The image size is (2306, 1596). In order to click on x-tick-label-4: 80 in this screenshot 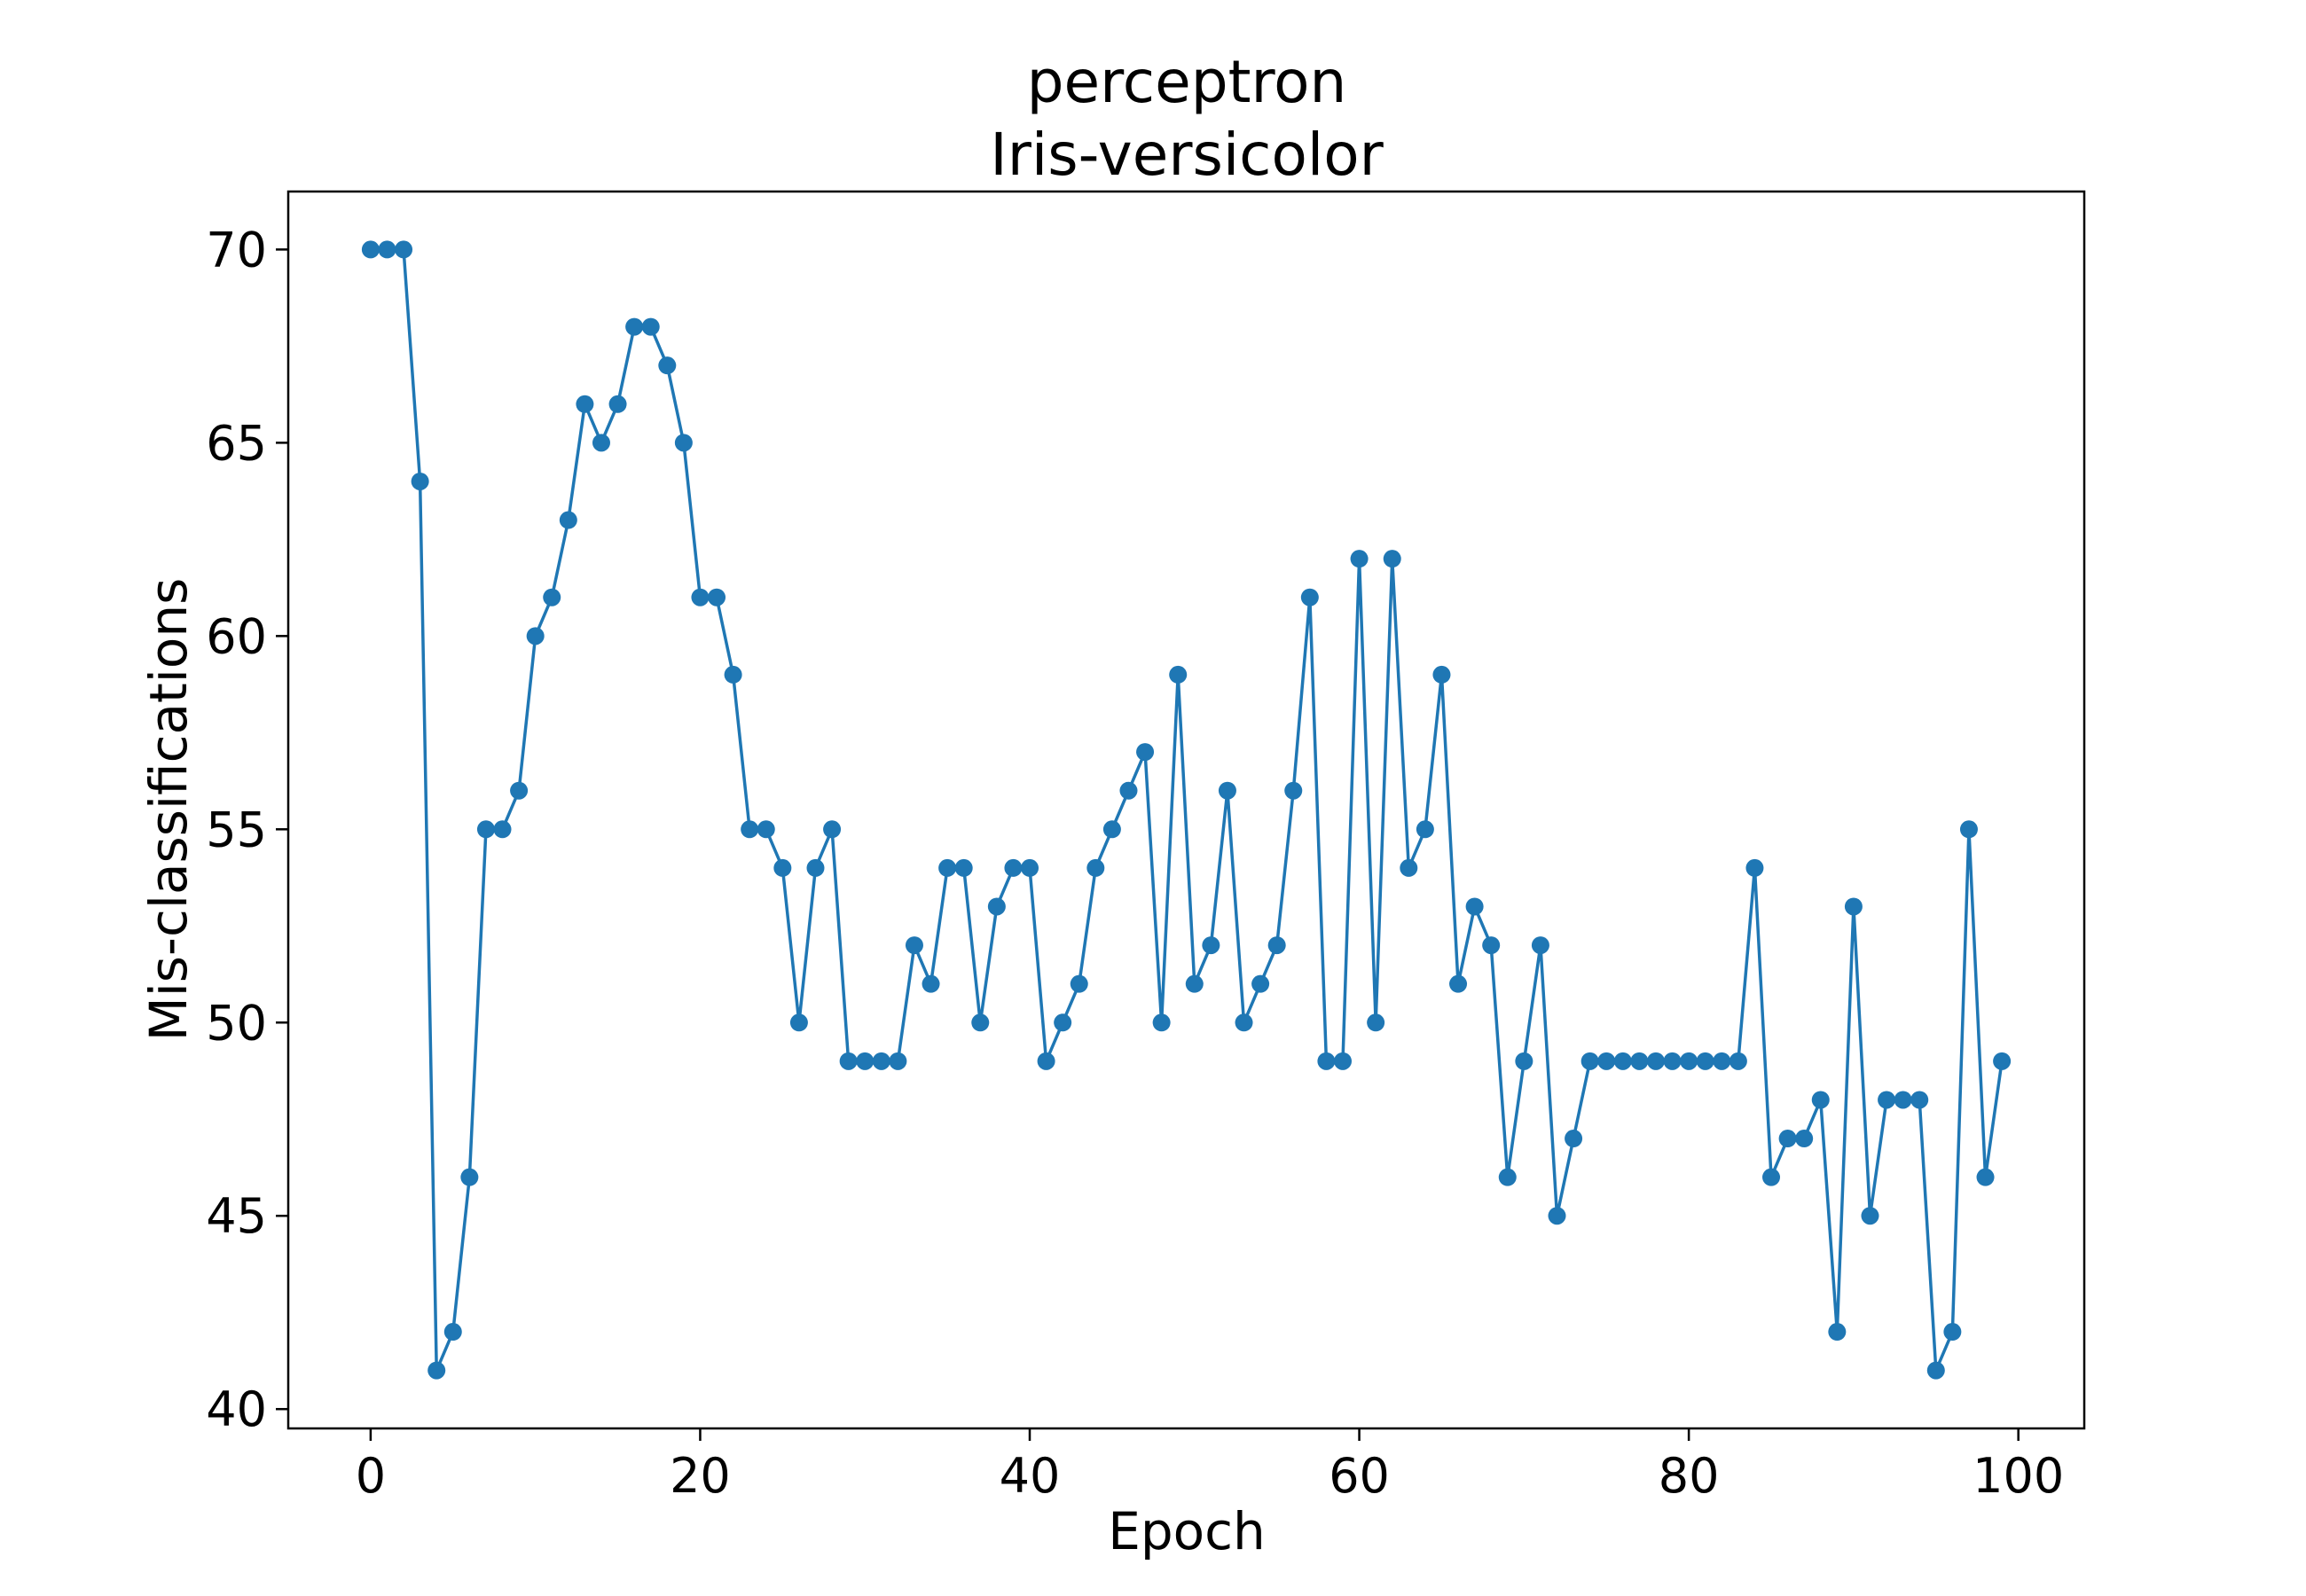, I will do `click(1689, 1476)`.